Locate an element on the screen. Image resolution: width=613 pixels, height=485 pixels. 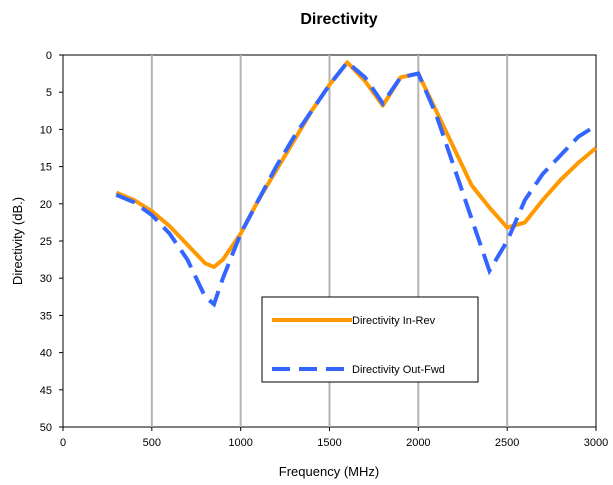
x-tick-label: 2500 is located at coordinates (507, 443).